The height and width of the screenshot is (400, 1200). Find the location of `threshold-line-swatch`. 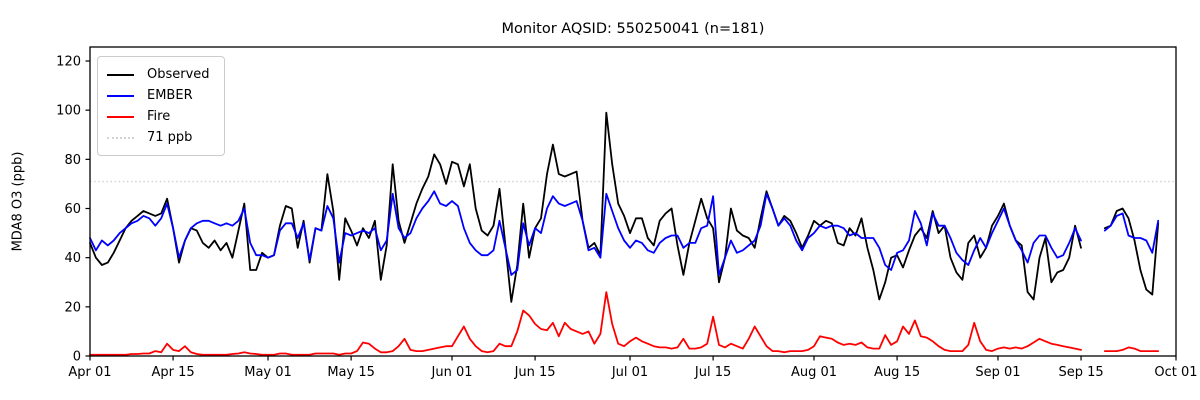

threshold-line-swatch is located at coordinates (120, 137).